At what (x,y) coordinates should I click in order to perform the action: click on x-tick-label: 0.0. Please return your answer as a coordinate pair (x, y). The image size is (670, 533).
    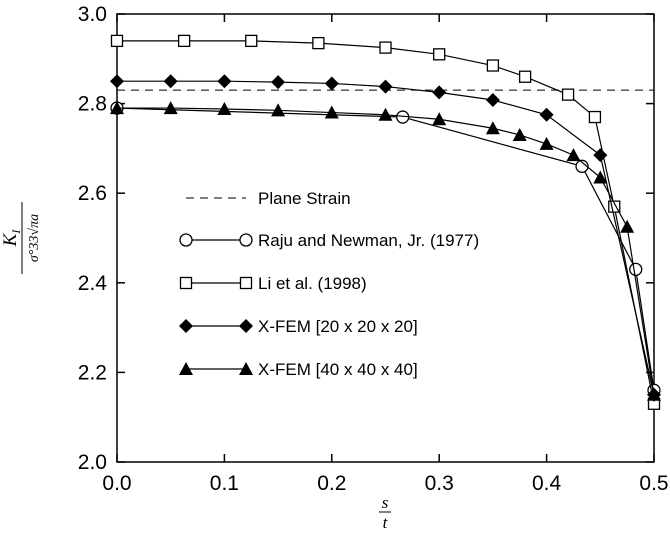
    Looking at the image, I should click on (116, 483).